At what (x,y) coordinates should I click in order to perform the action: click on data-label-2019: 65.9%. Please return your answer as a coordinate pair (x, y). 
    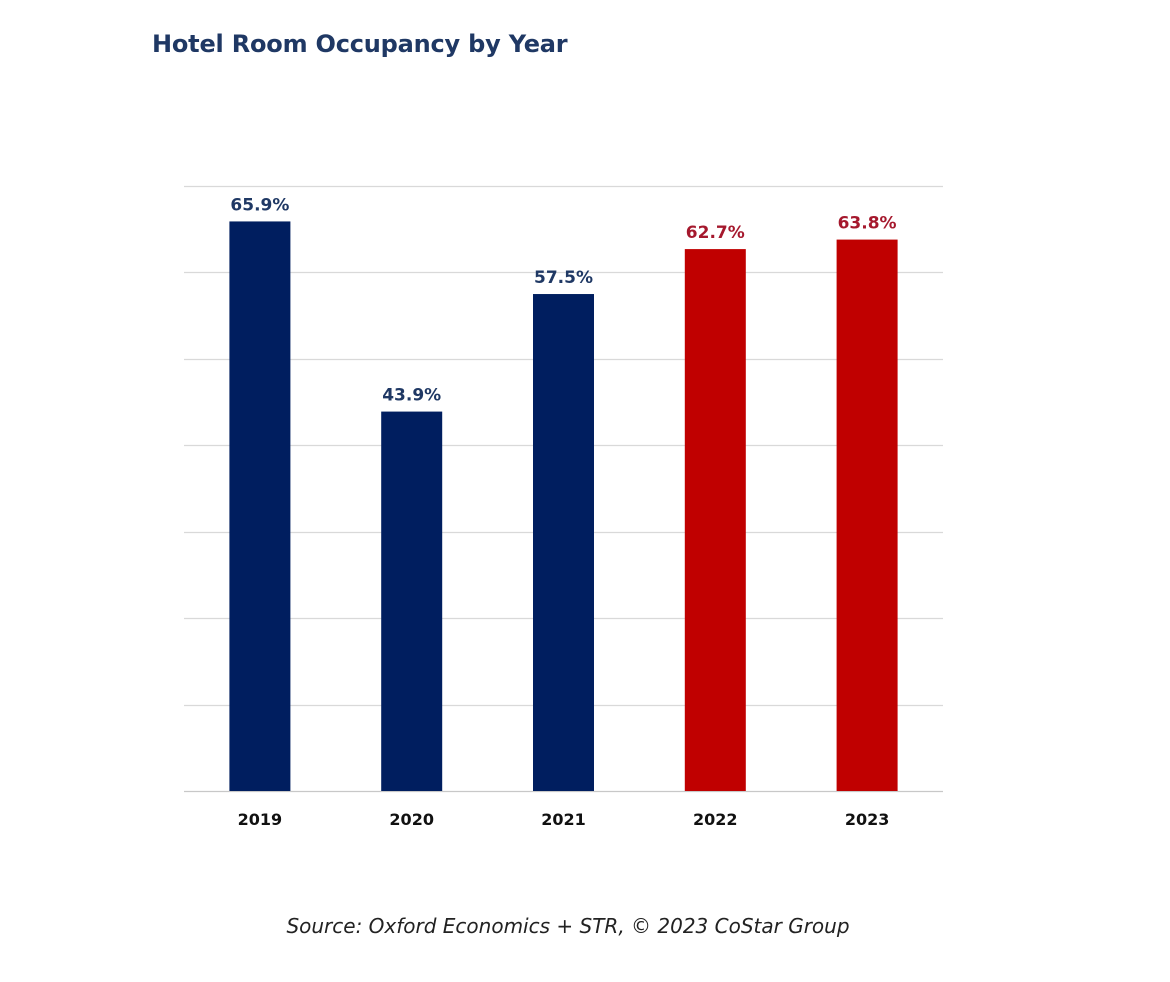
    Looking at the image, I should click on (259, 205).